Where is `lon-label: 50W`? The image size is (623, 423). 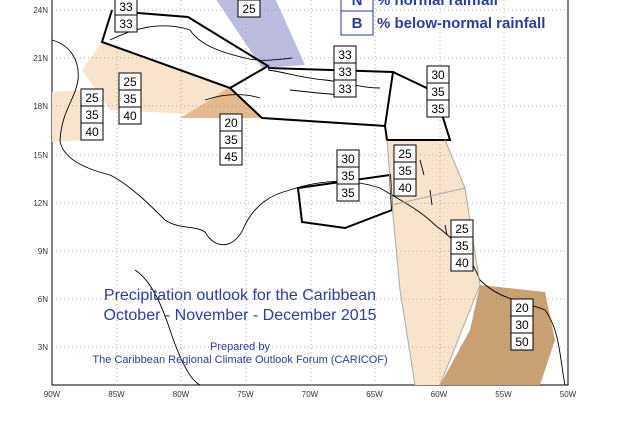 lon-label: 50W is located at coordinates (568, 394).